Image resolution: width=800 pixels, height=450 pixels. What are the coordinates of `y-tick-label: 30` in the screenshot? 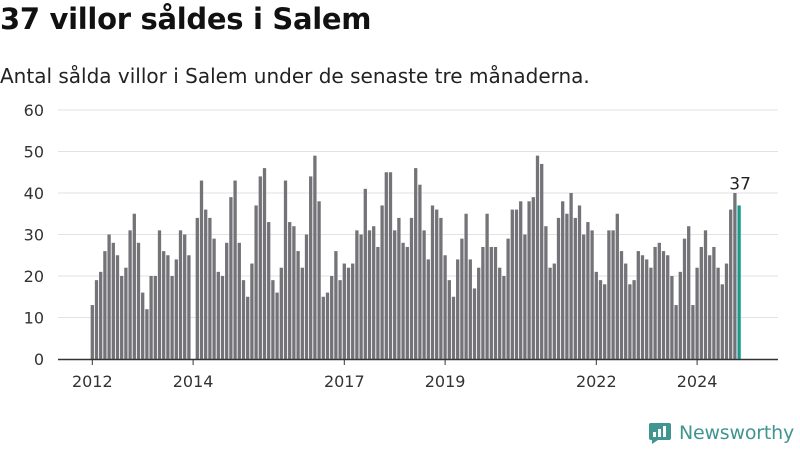 It's located at (34, 235).